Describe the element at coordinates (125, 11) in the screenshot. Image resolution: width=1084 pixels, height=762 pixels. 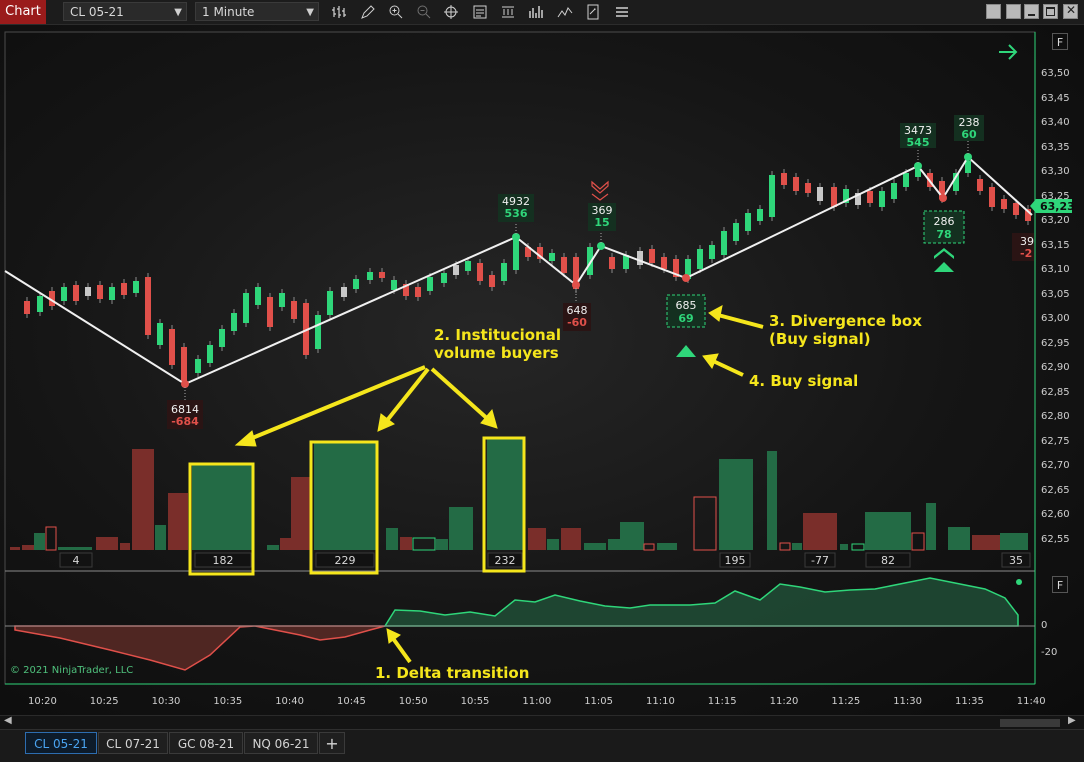
I see `instrument-selector: CL 05-21 ▼` at that location.